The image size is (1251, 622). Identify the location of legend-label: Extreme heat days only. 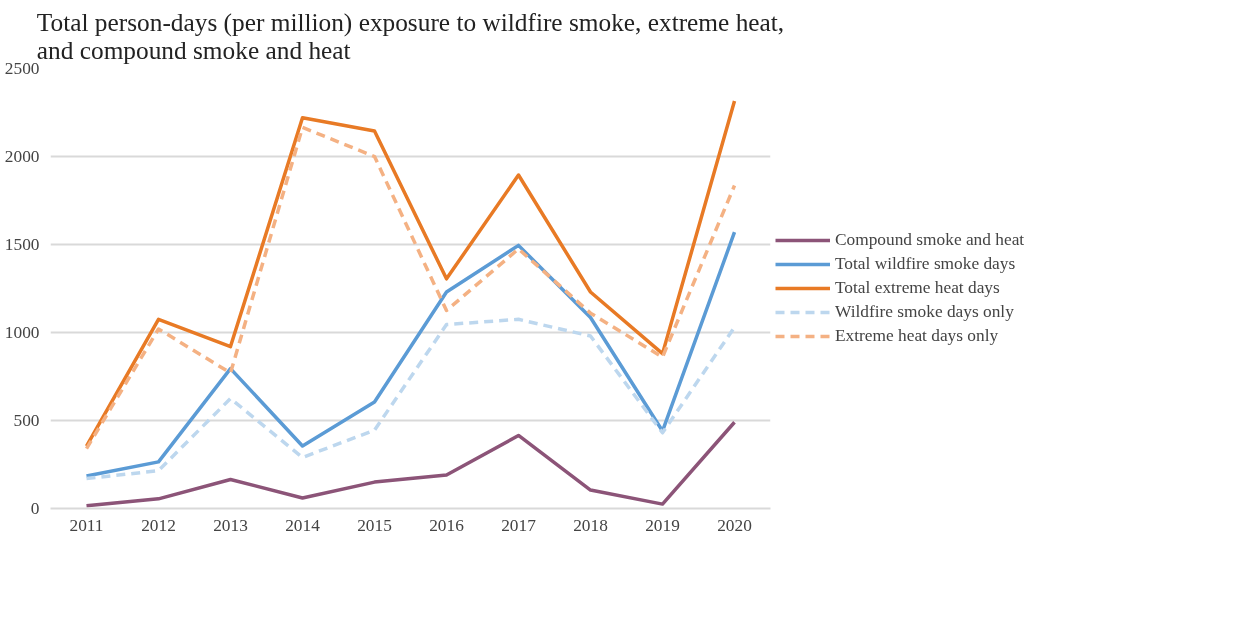
(917, 336).